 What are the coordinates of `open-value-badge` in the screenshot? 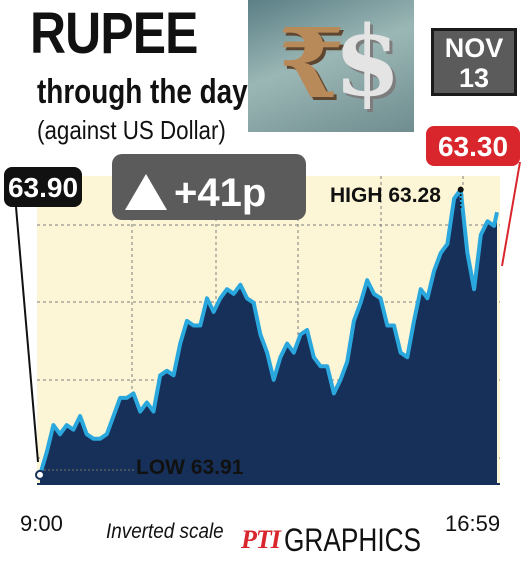 It's located at (43, 187).